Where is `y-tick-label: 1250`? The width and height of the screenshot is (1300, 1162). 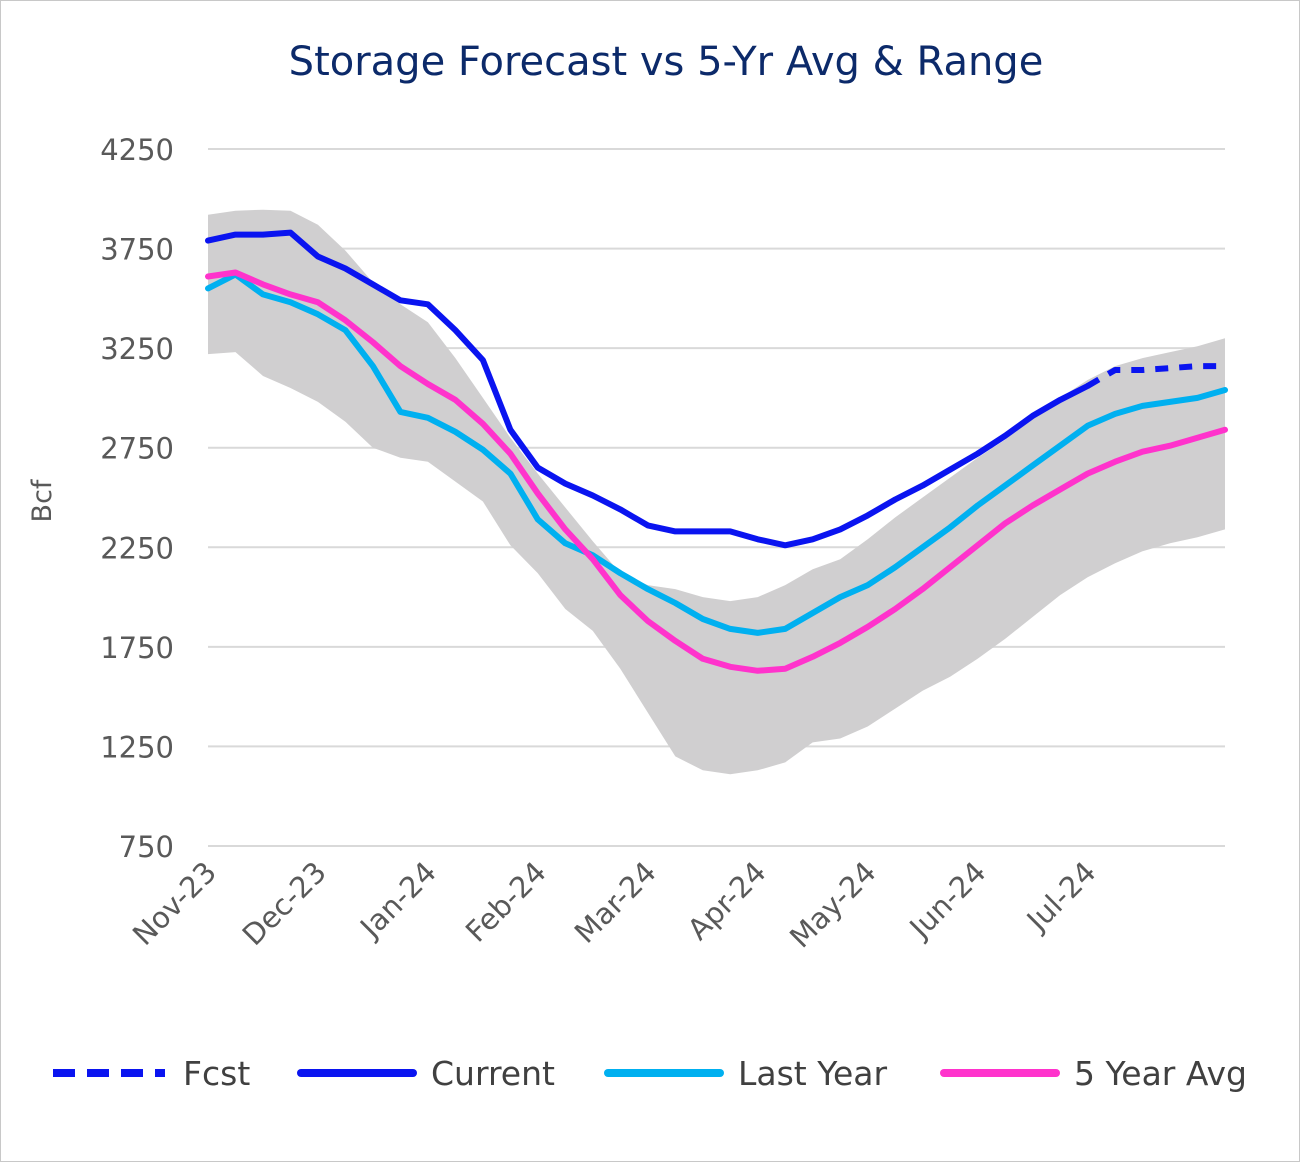 y-tick-label: 1250 is located at coordinates (137, 747).